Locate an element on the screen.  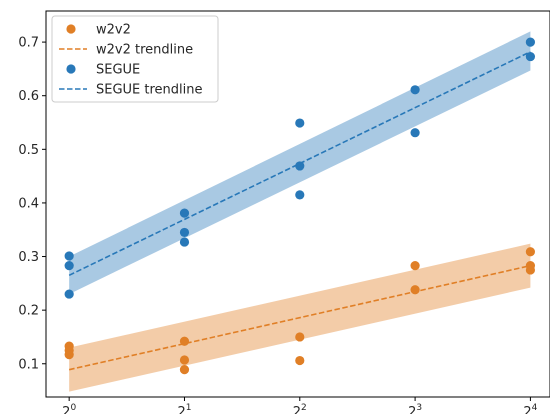
x-tick-label-0: 20 is located at coordinates (69, 408).